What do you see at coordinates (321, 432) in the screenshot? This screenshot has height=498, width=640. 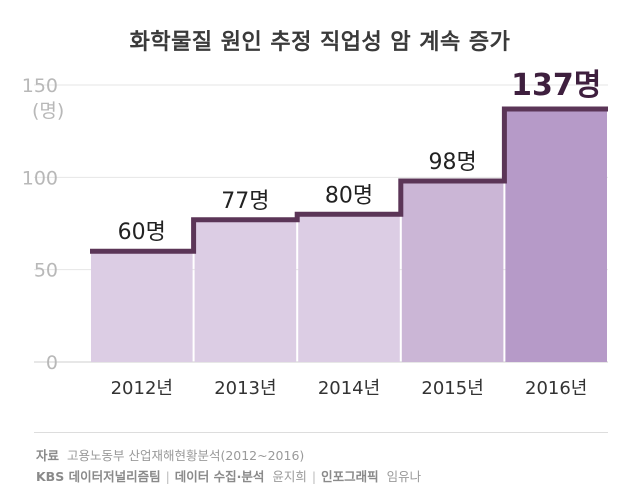 I see `footer-divider` at bounding box center [321, 432].